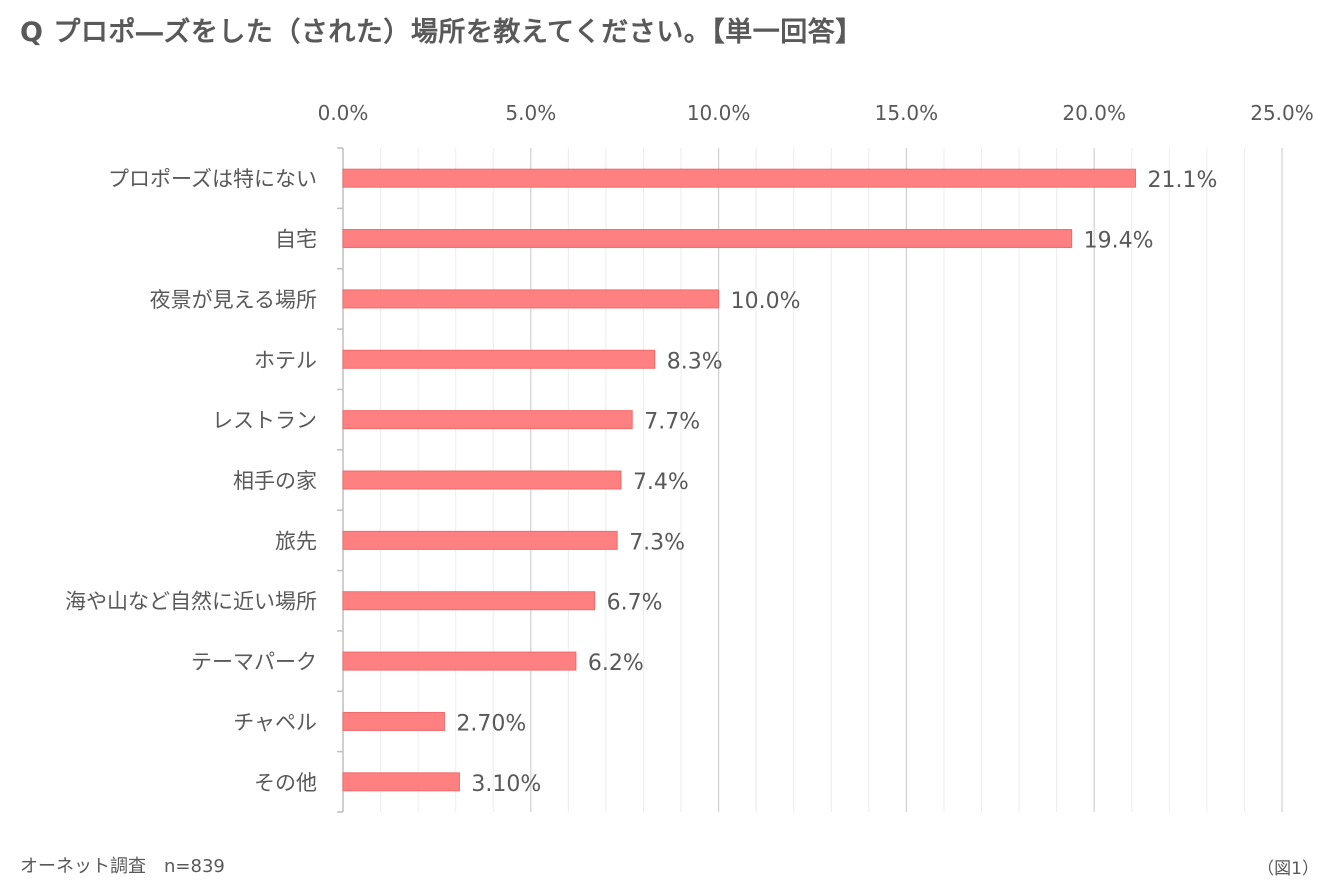 Image resolution: width=1339 pixels, height=894 pixels. What do you see at coordinates (766, 301) in the screenshot?
I see `data-label: 10.0%` at bounding box center [766, 301].